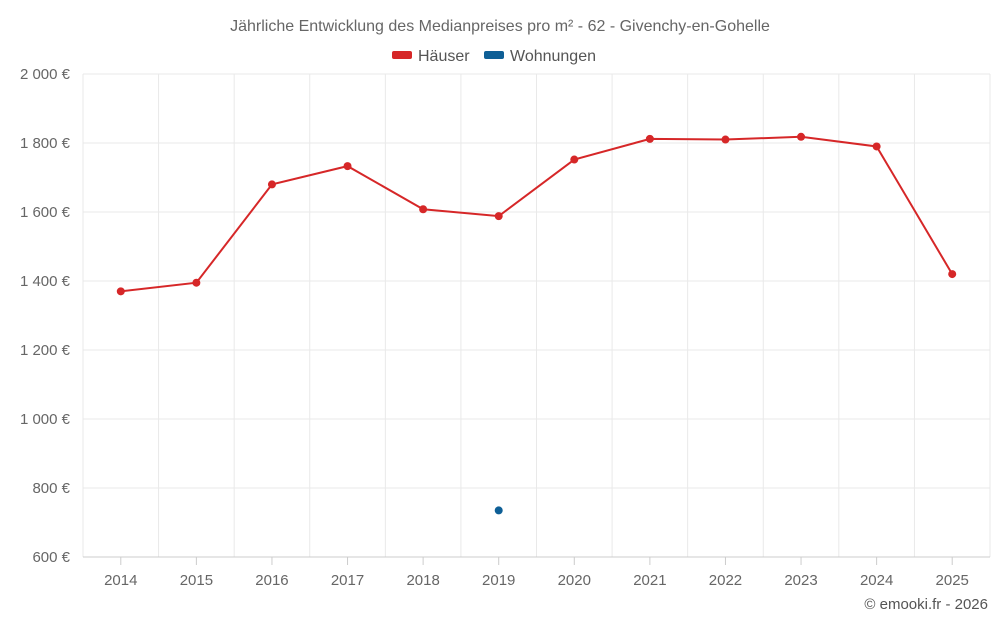 This screenshot has height=625, width=1000. I want to click on x-tick-label: 2017, so click(347, 580).